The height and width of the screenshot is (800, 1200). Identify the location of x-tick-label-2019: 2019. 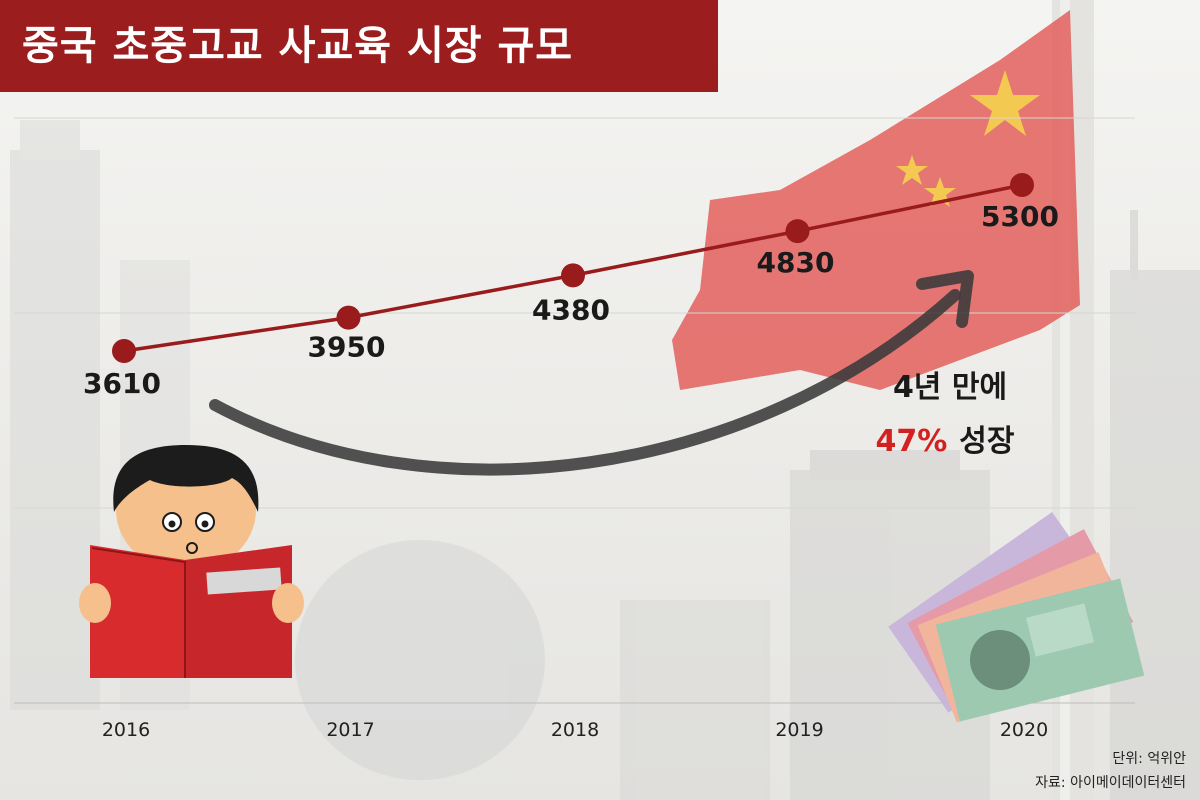
(799, 730).